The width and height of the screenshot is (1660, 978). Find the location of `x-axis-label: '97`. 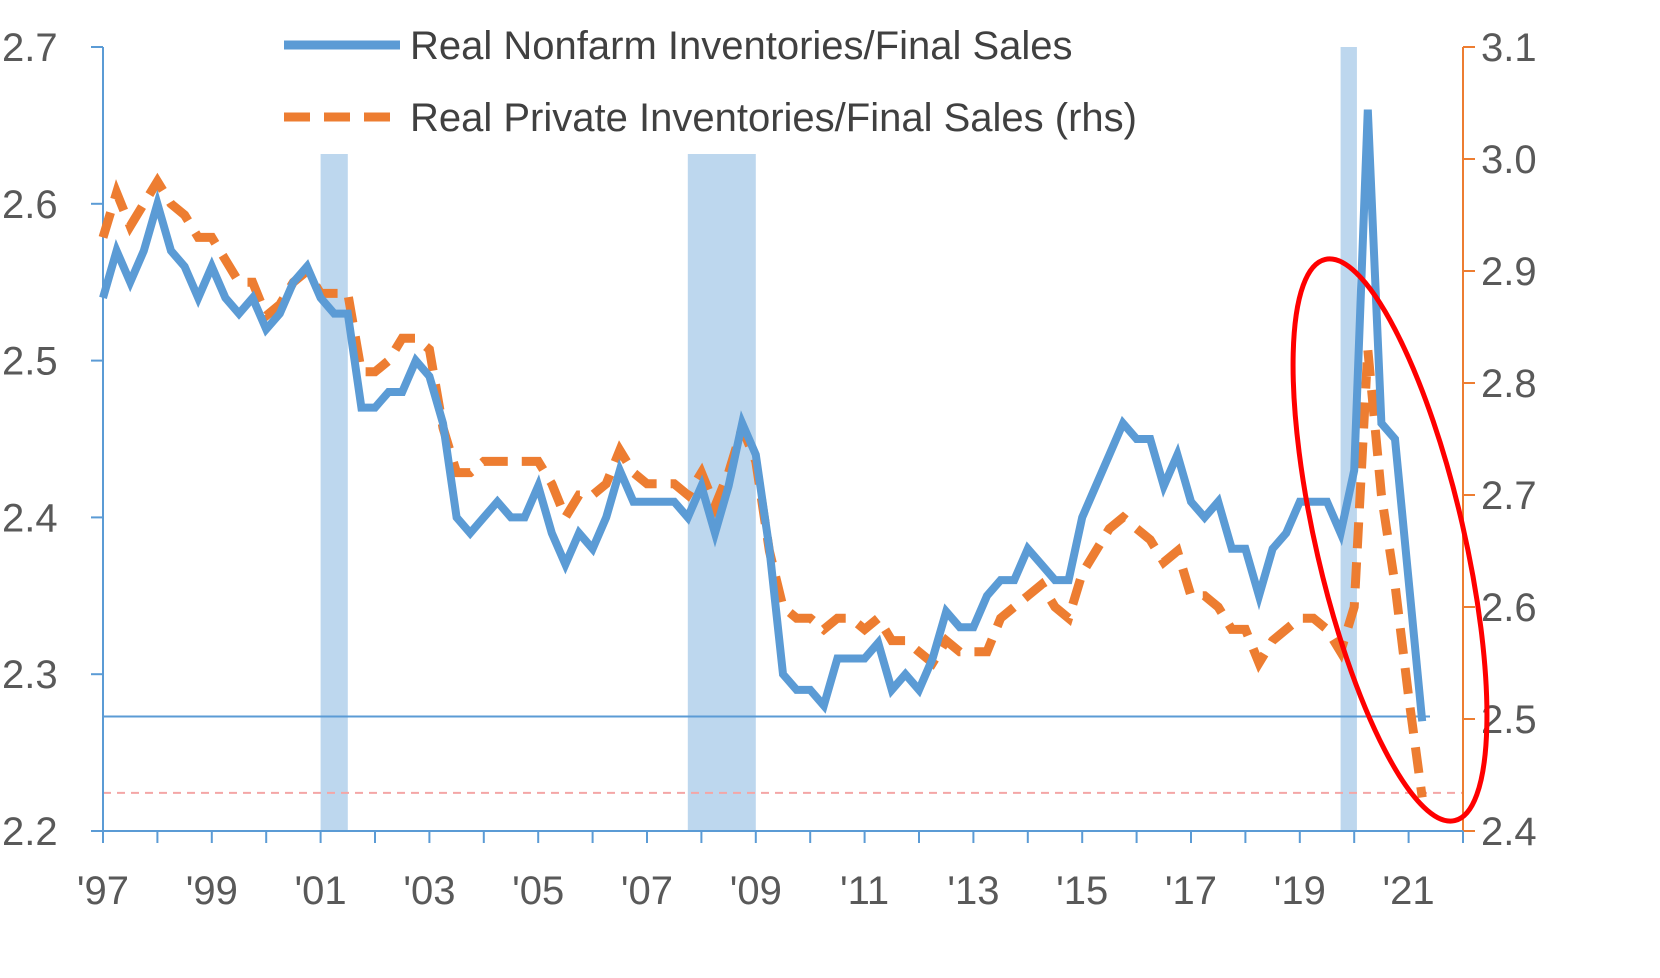

x-axis-label: '97 is located at coordinates (103, 891).